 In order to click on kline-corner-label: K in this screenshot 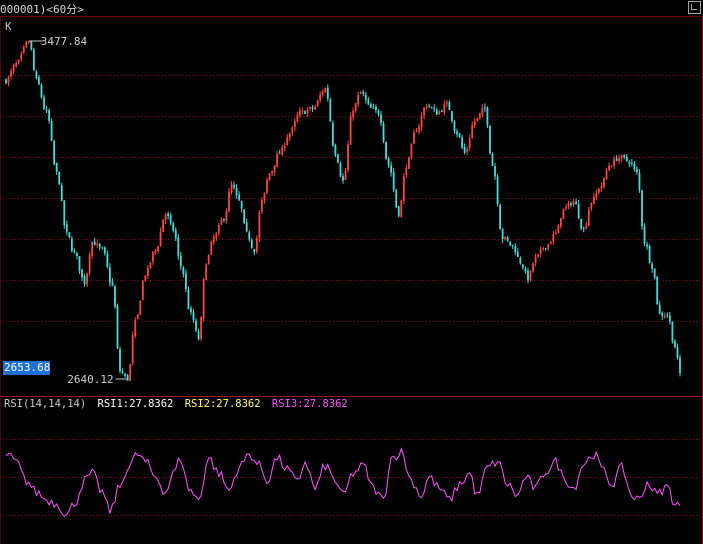, I will do `click(8, 26)`.